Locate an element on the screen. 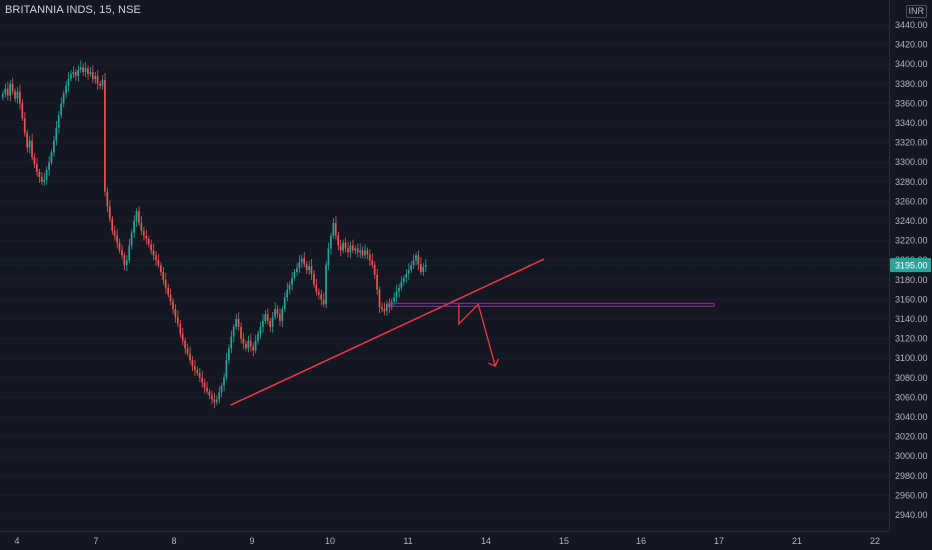 The image size is (932, 550). symbol-title: BRITANNIA INDS, 15, NSE is located at coordinates (73, 10).